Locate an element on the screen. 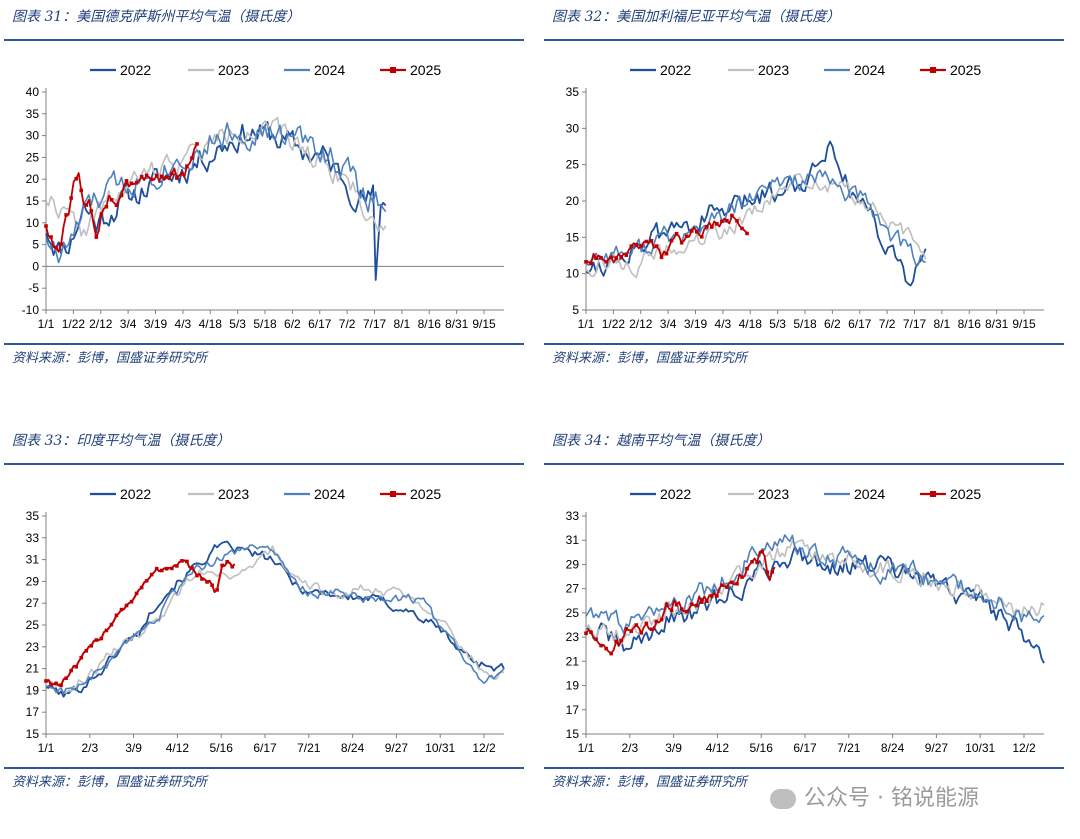 Image resolution: width=1080 pixels, height=839 pixels. y-tick-label: -10 is located at coordinates (31, 310).